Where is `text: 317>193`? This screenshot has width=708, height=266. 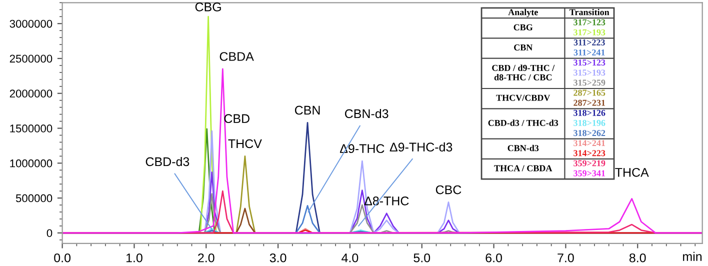 text: 317>193 is located at coordinates (590, 32).